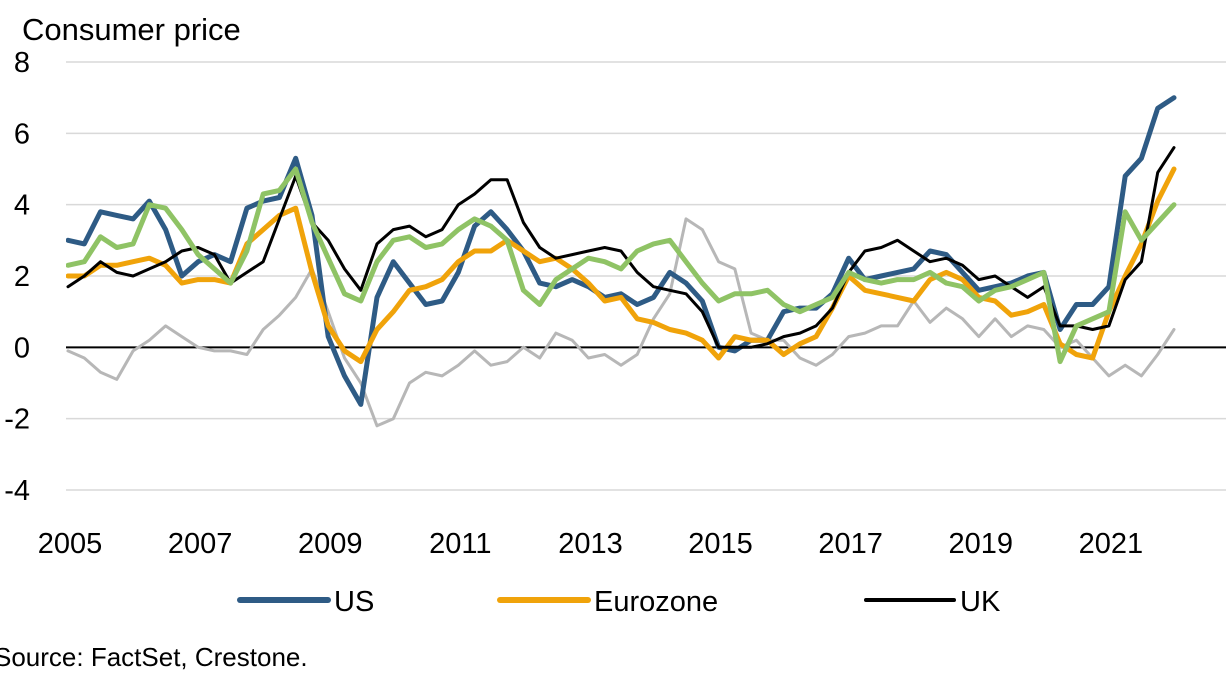 The height and width of the screenshot is (690, 1226). Describe the element at coordinates (980, 602) in the screenshot. I see `legend-label-uk: UK` at that location.